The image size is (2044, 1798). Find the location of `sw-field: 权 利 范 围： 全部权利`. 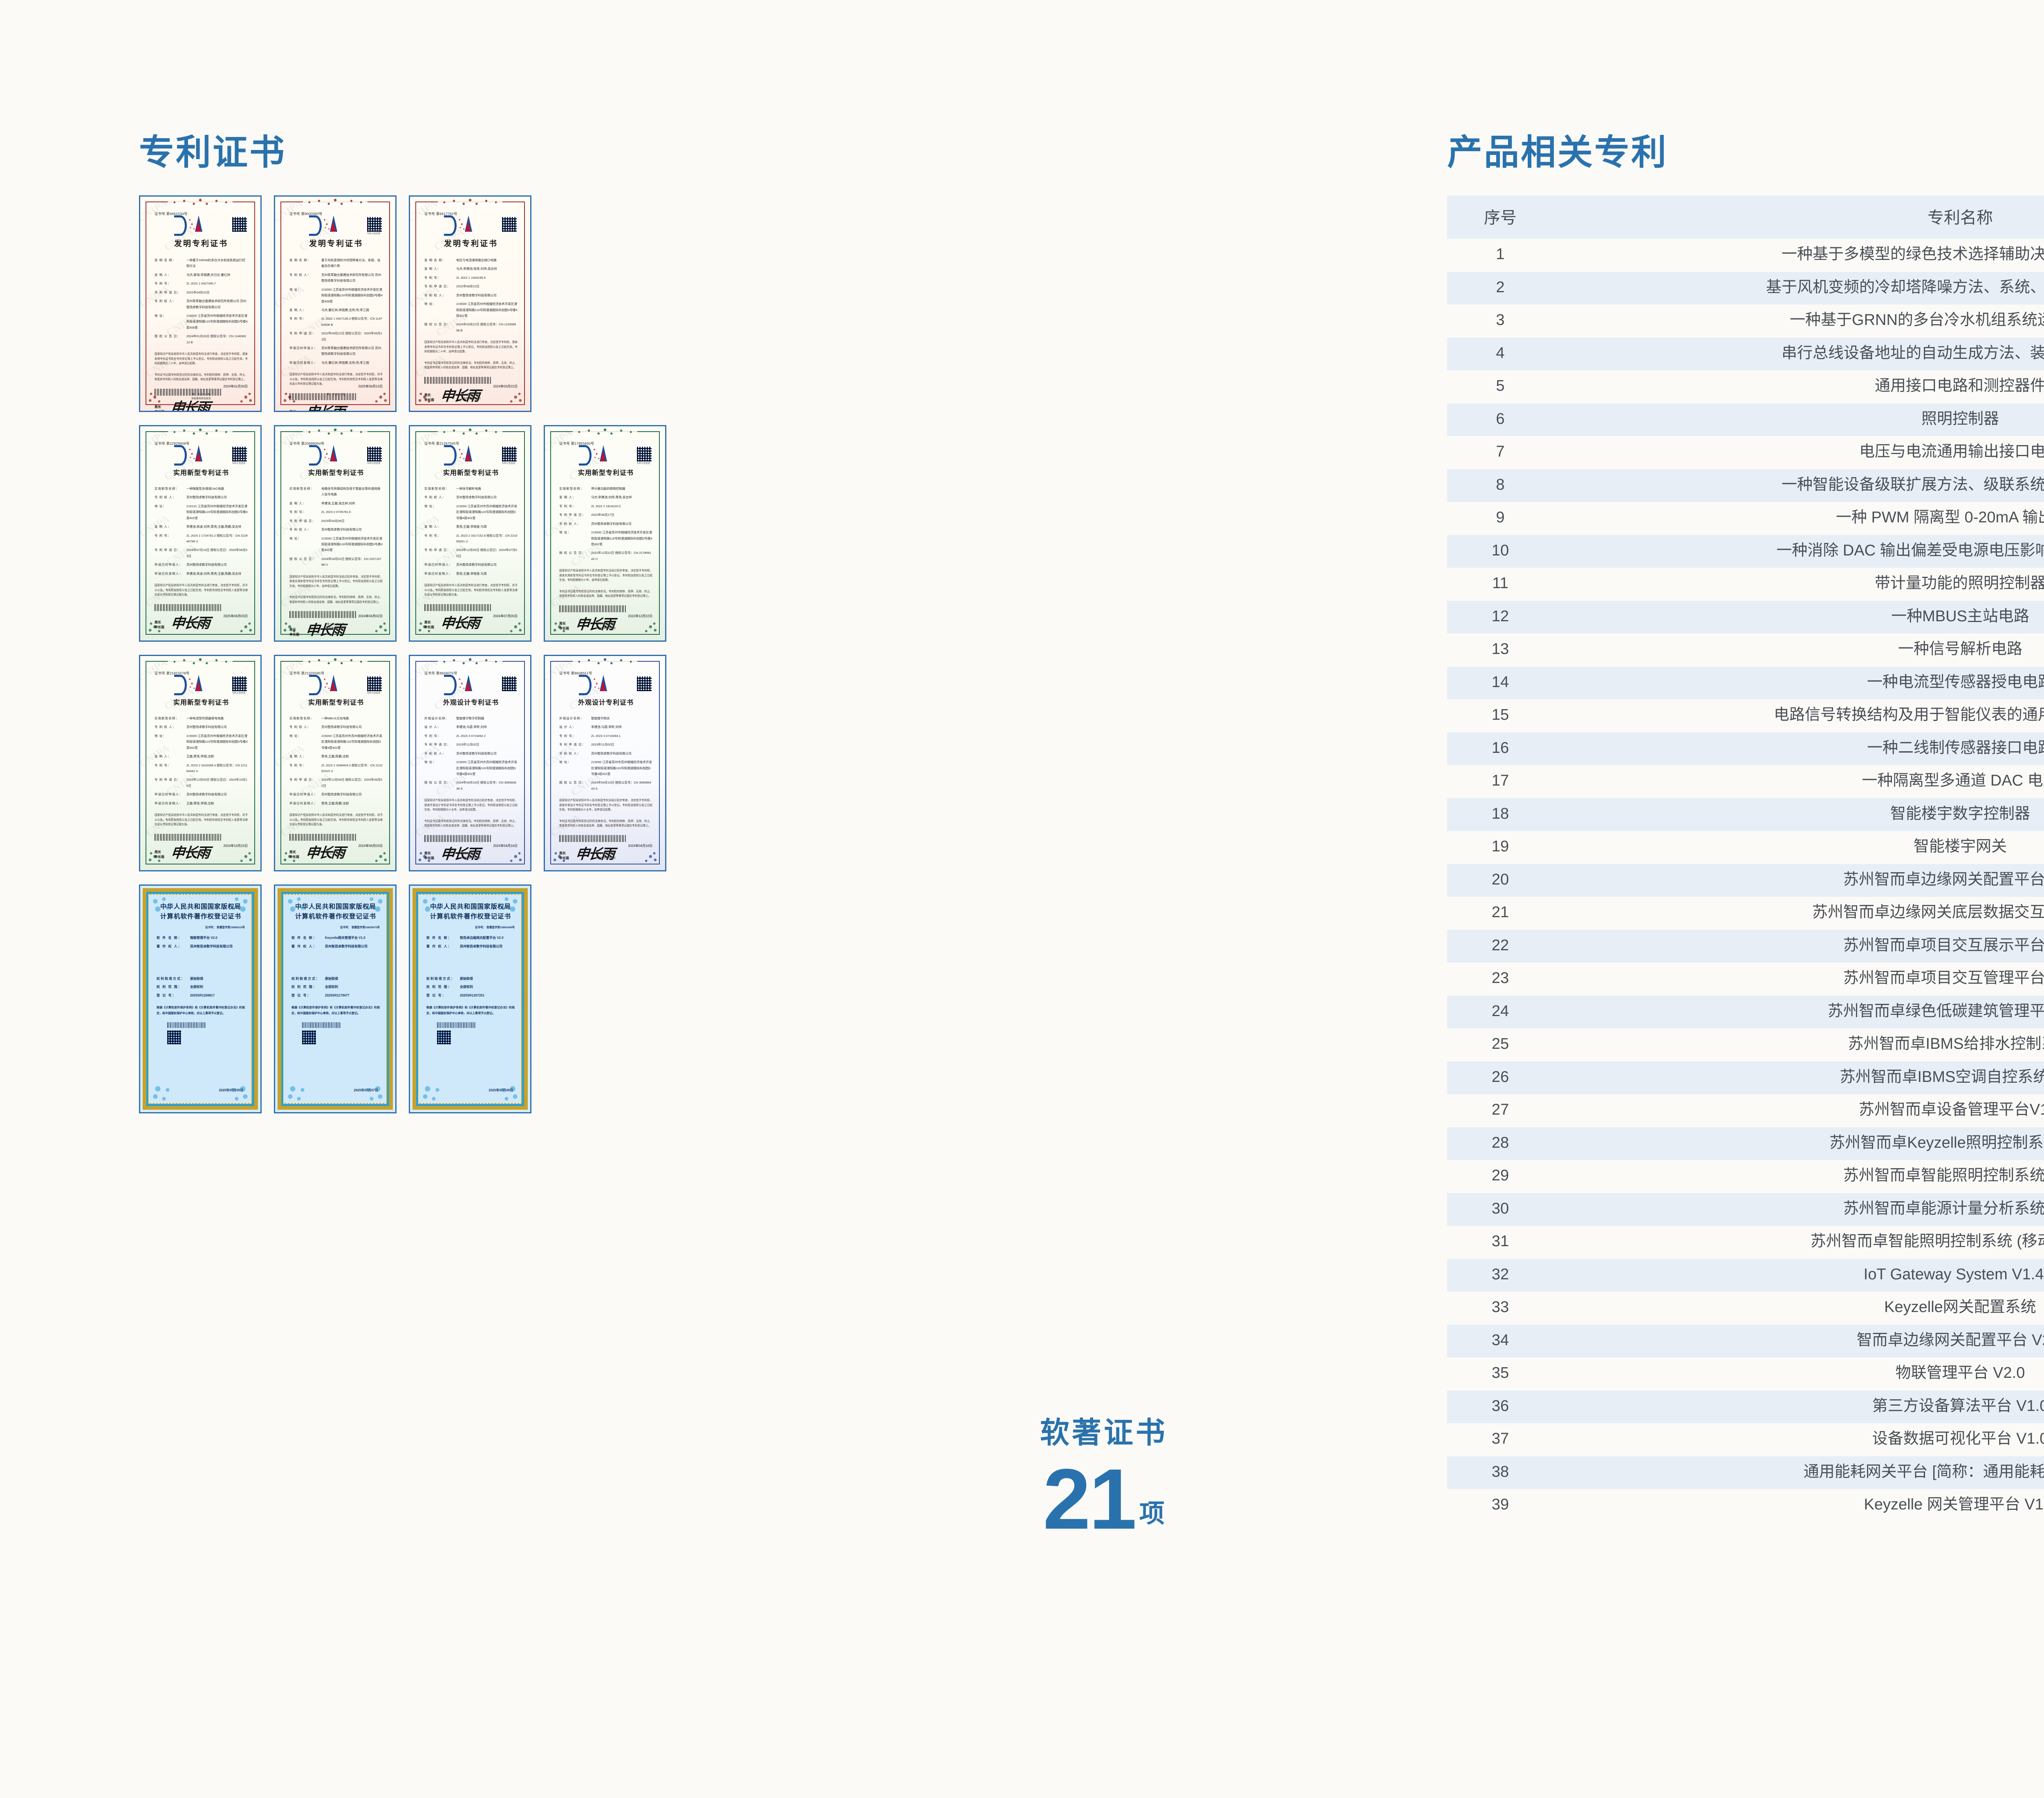

sw-field: 权 利 范 围： 全部权利 is located at coordinates (336, 987).